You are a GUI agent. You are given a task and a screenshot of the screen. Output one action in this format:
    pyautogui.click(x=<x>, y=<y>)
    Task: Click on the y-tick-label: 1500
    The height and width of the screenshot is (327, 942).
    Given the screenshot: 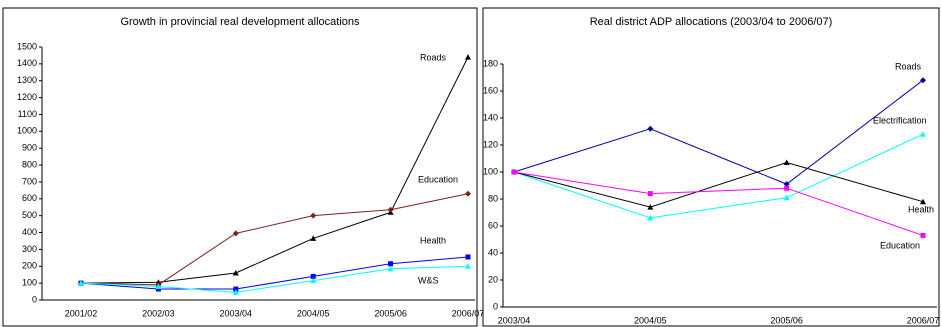 What is the action you would take?
    pyautogui.click(x=27, y=46)
    